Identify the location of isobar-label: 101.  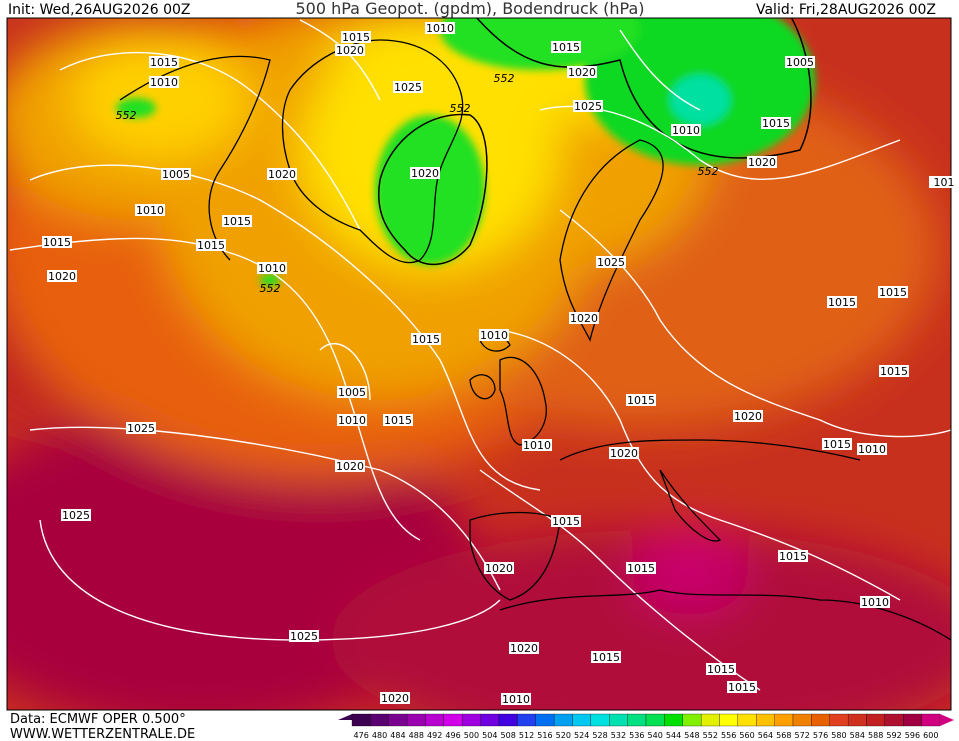
(944, 182).